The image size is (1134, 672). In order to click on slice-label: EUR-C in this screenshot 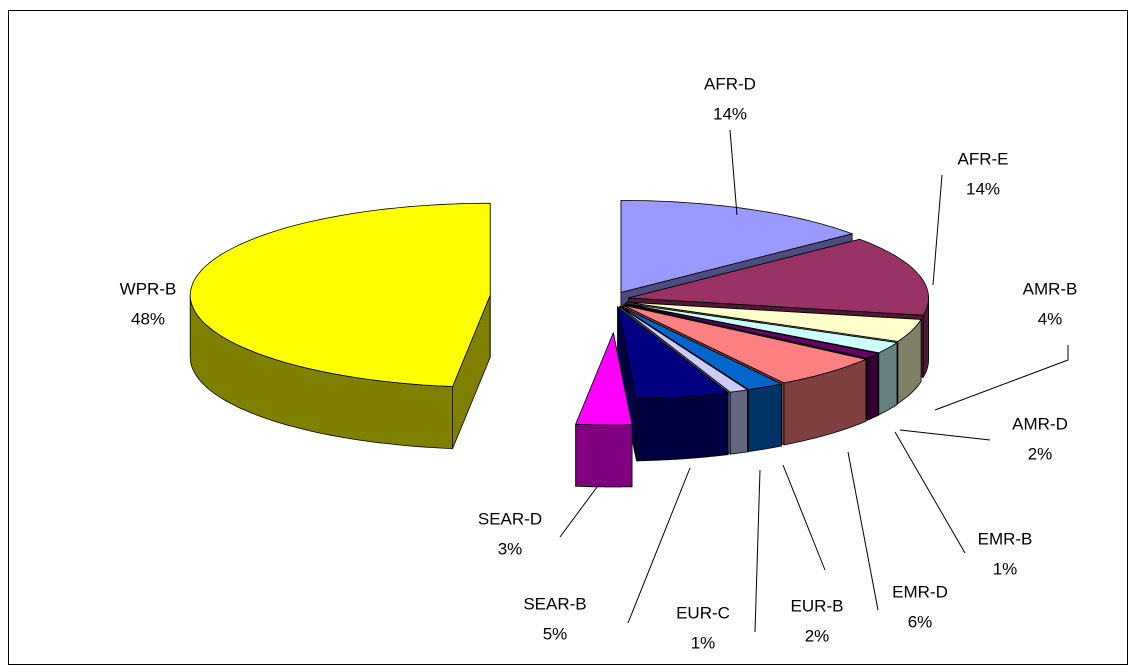, I will do `click(703, 612)`.